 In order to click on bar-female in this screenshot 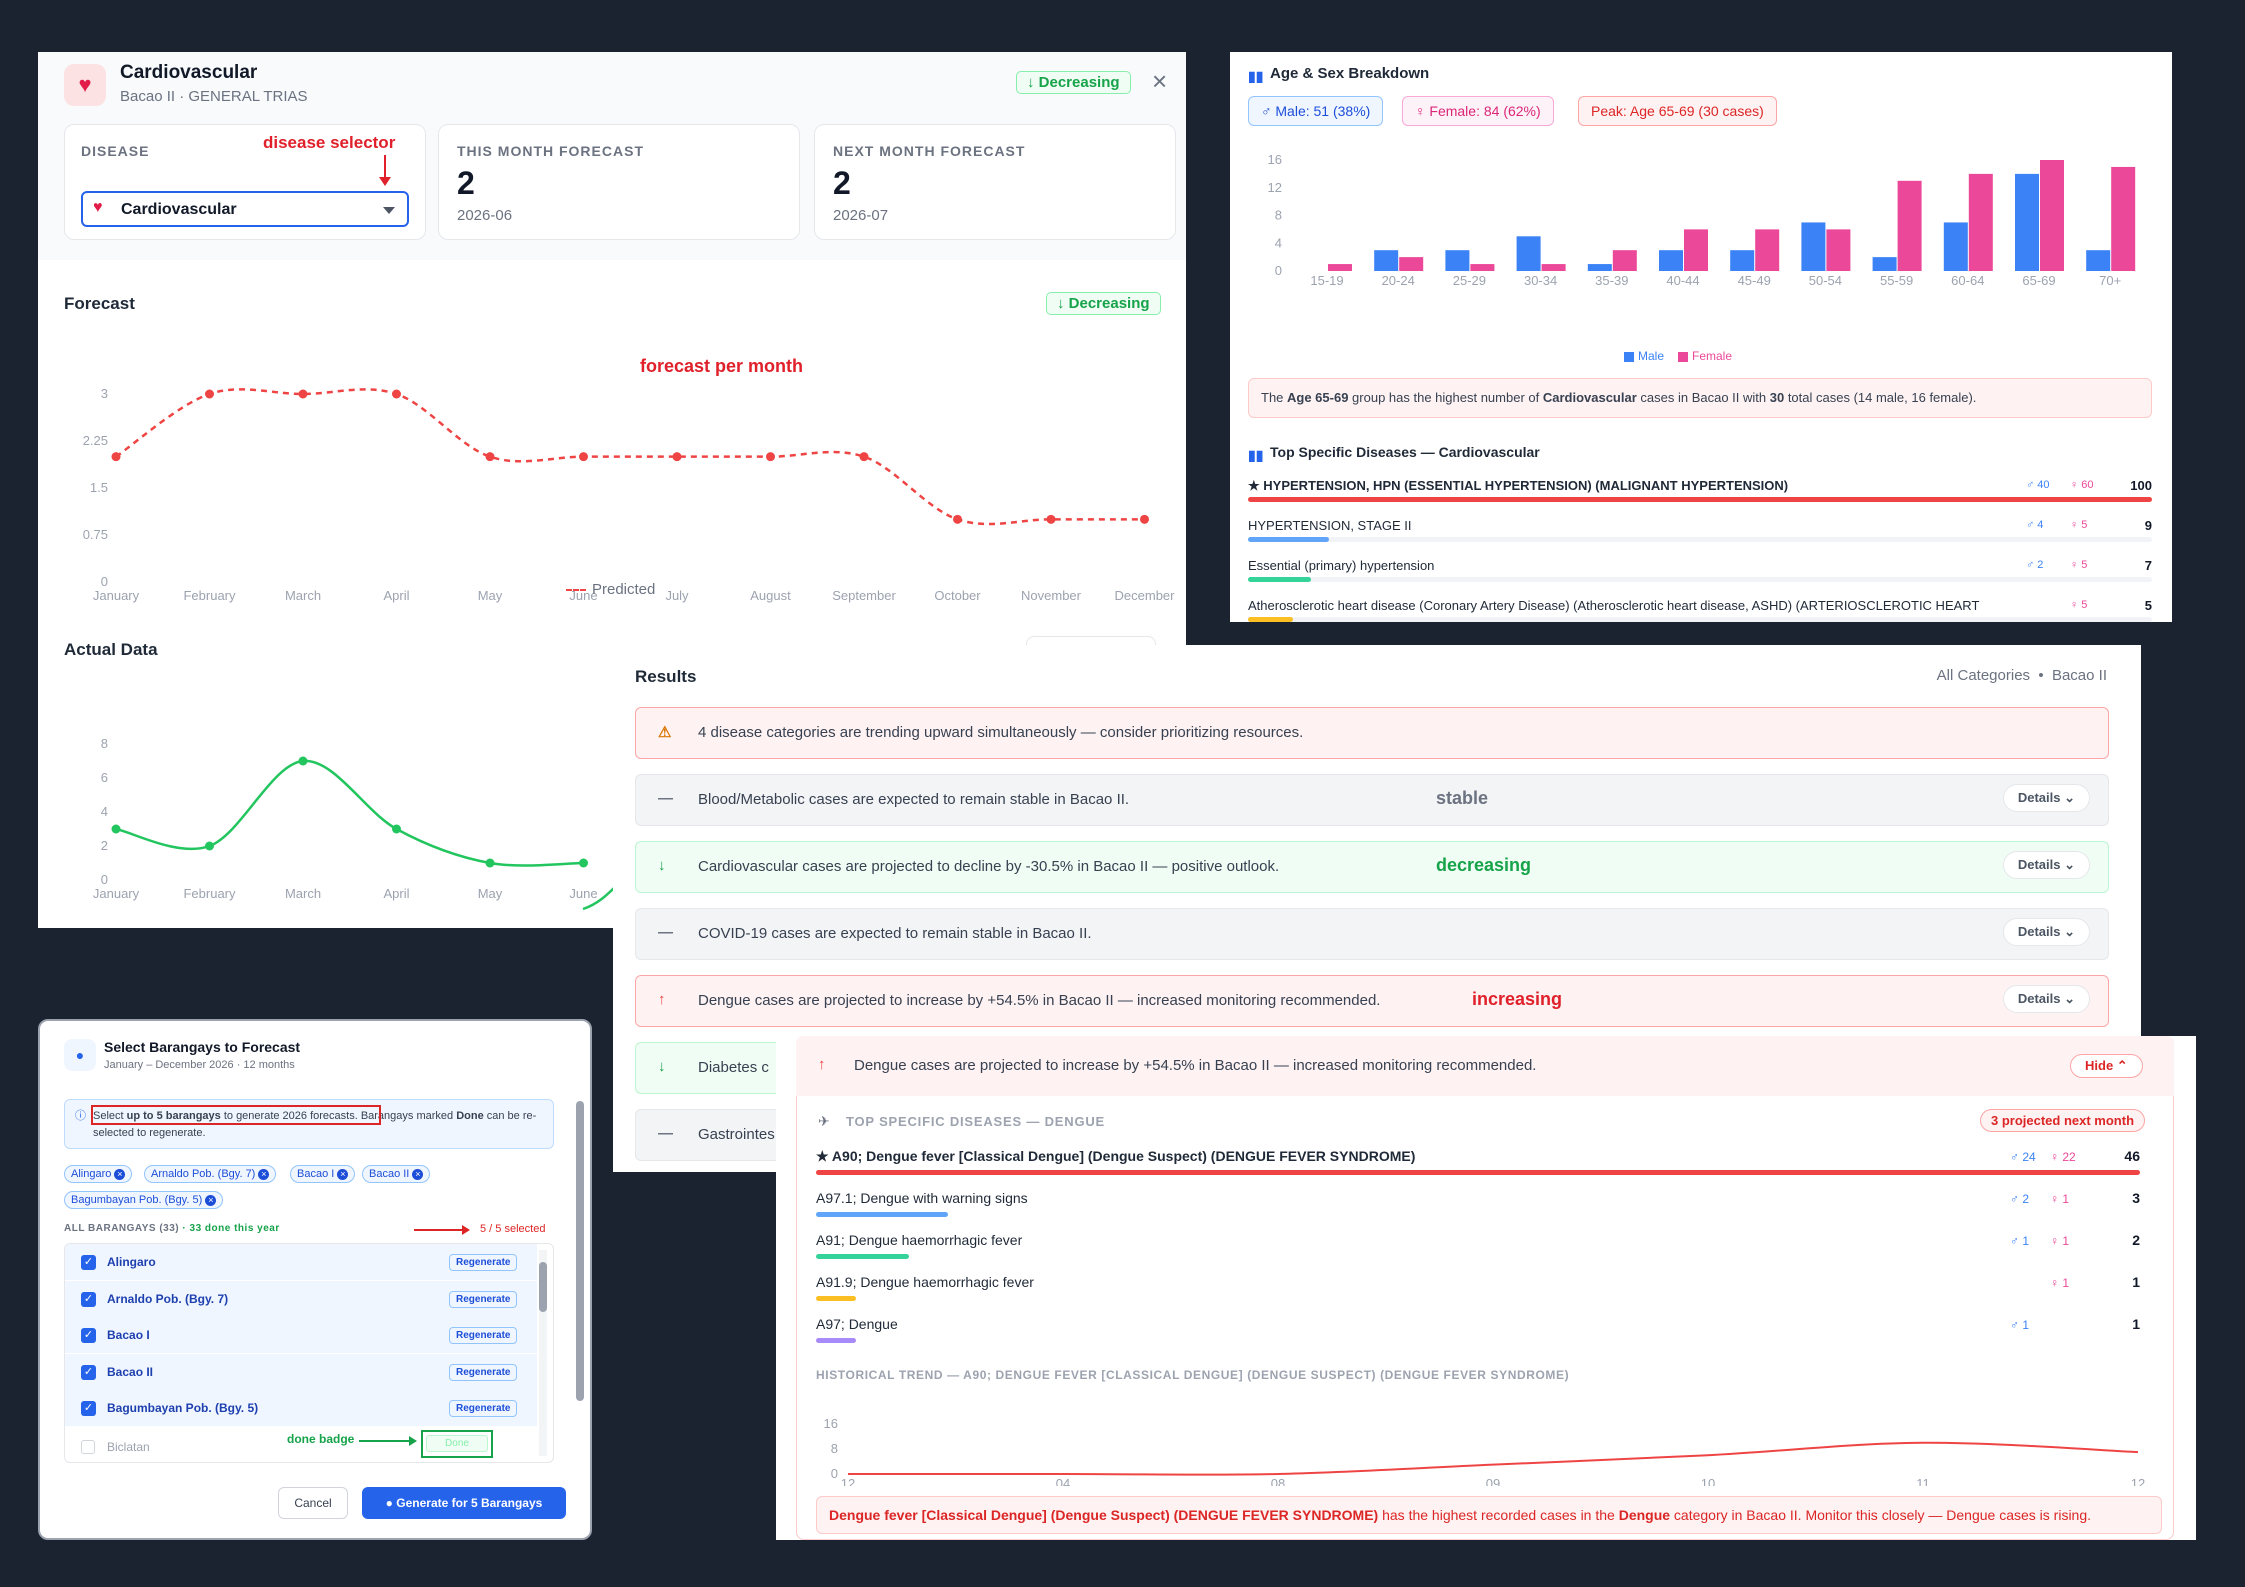, I will do `click(1767, 250)`.